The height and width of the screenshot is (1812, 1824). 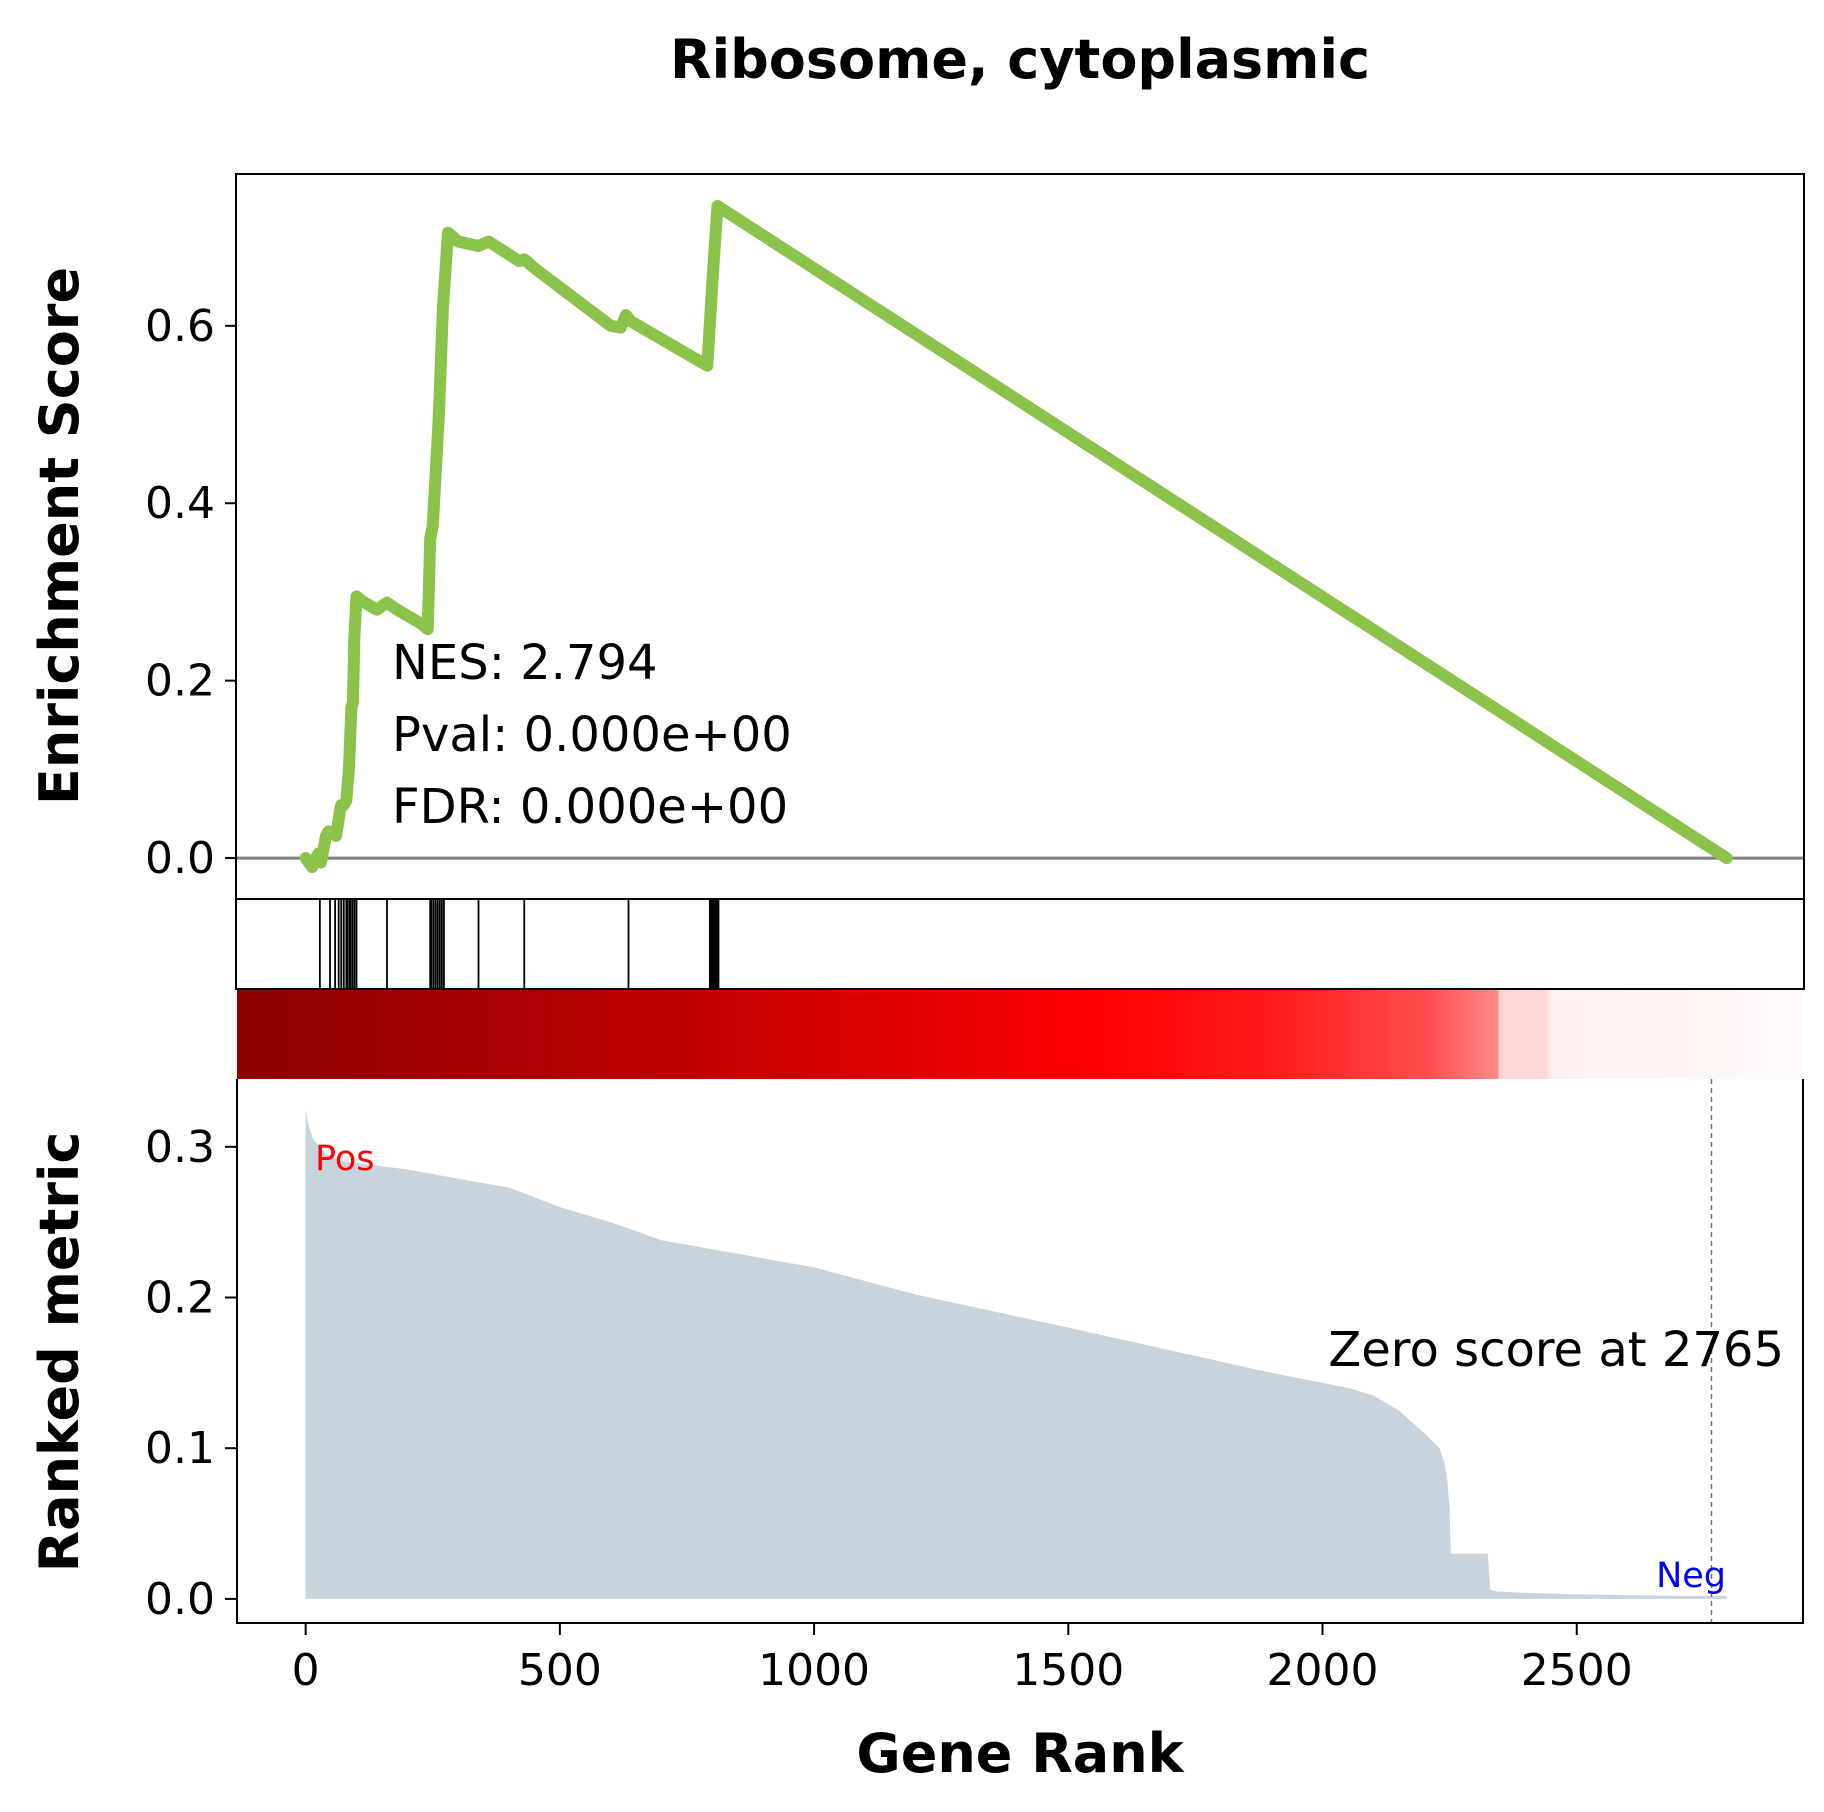 What do you see at coordinates (1691, 1576) in the screenshot?
I see `neg-label: Neg` at bounding box center [1691, 1576].